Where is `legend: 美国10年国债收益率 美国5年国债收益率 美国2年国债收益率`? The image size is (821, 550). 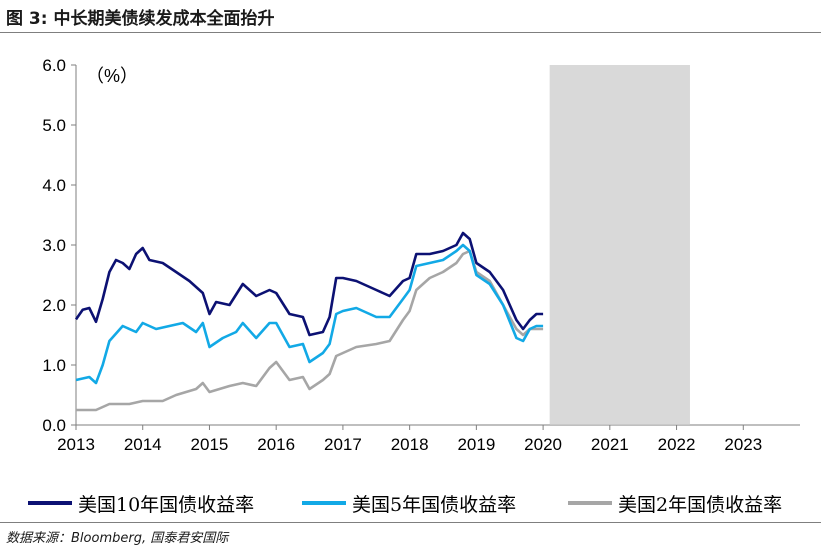 legend: 美国10年国债收益率 美国5年国债收益率 美国2年国债收益率 is located at coordinates (410, 503).